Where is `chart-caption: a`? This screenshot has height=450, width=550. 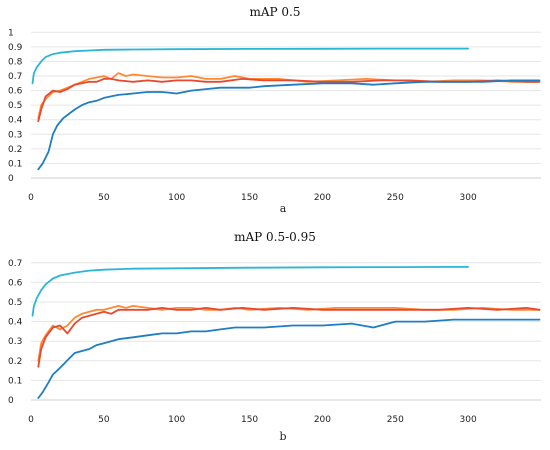 chart-caption: a is located at coordinates (283, 208).